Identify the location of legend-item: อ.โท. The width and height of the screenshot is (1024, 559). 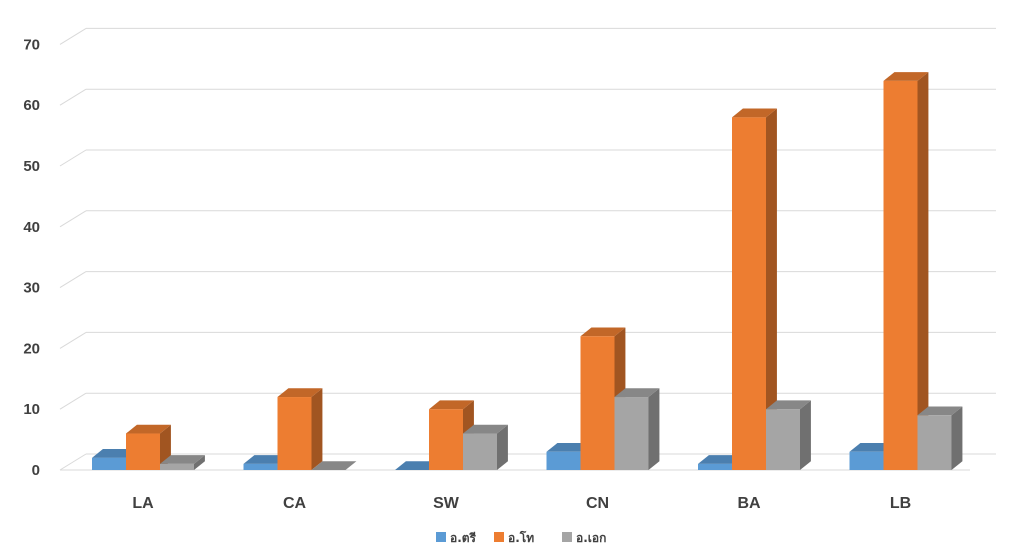
(514, 537).